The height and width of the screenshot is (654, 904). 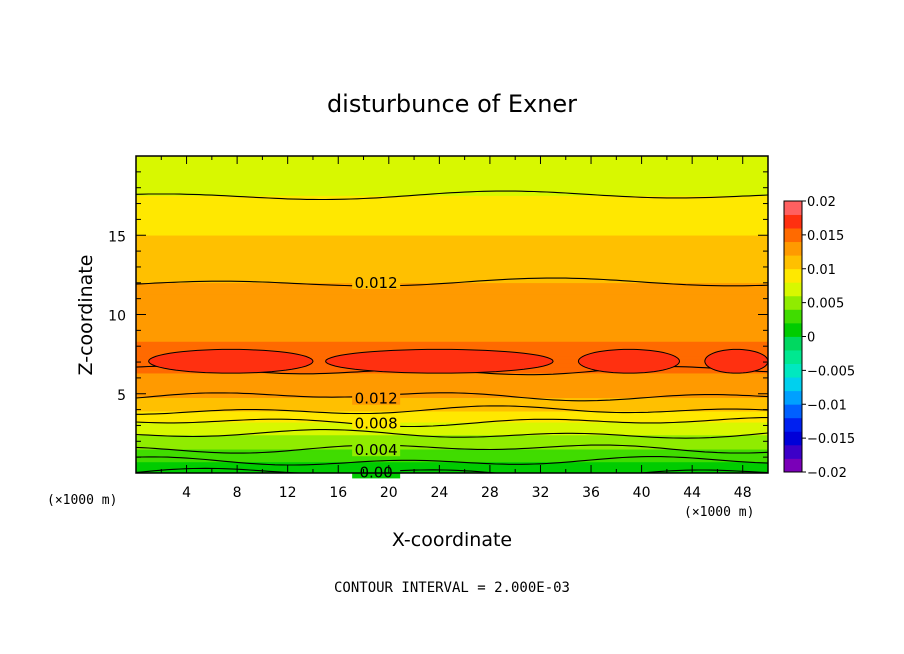 What do you see at coordinates (719, 512) in the screenshot?
I see `x-unit-right: (×1000 m)` at bounding box center [719, 512].